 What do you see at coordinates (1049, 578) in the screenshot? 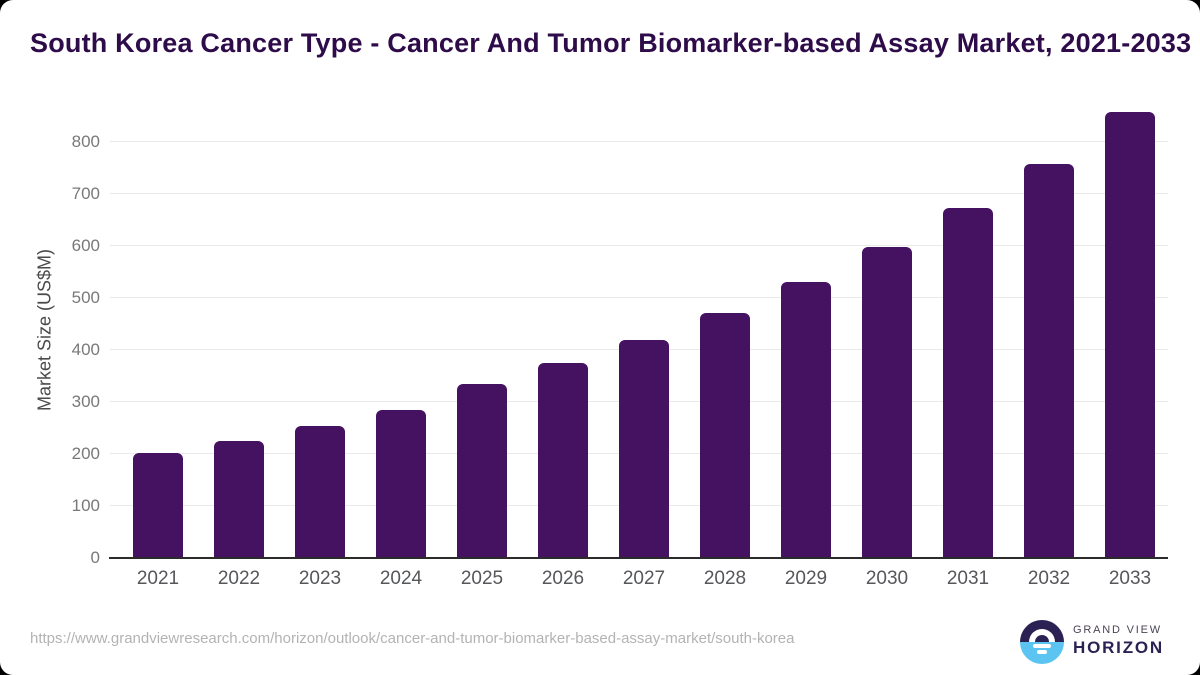
I see `x-tick-2032: 2032` at bounding box center [1049, 578].